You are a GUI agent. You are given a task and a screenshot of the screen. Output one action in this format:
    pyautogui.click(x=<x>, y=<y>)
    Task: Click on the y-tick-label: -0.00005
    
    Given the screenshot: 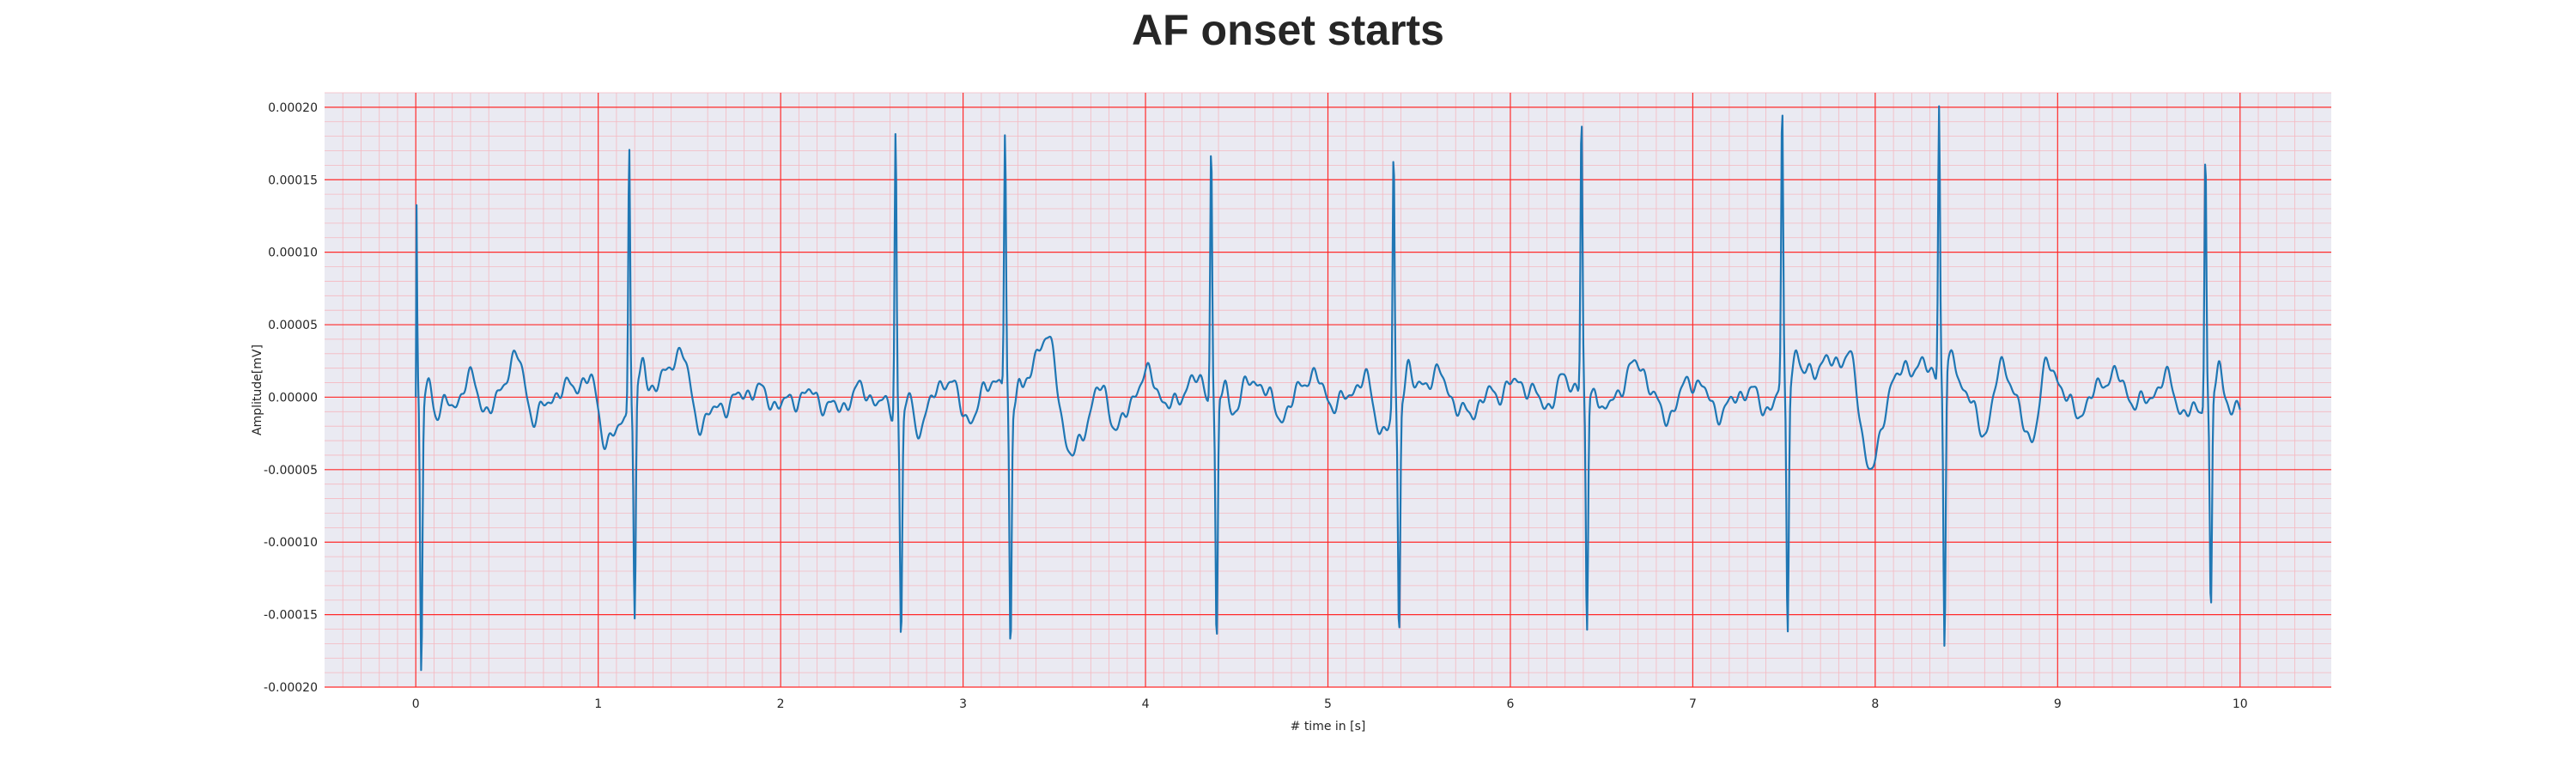 What is the action you would take?
    pyautogui.click(x=291, y=471)
    